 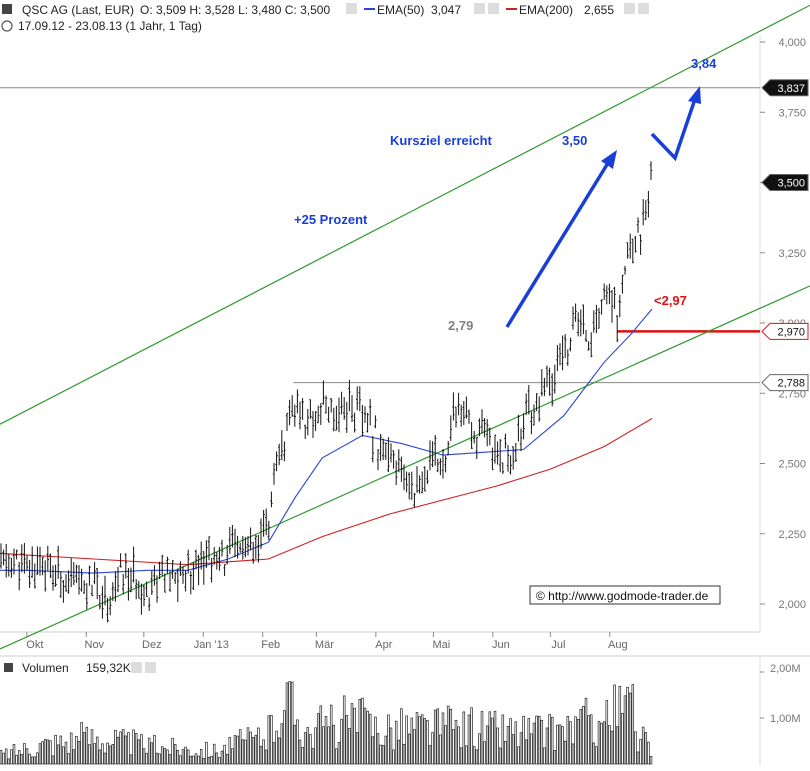 What do you see at coordinates (599, 10) in the screenshot?
I see `ema200-value: 2,655` at bounding box center [599, 10].